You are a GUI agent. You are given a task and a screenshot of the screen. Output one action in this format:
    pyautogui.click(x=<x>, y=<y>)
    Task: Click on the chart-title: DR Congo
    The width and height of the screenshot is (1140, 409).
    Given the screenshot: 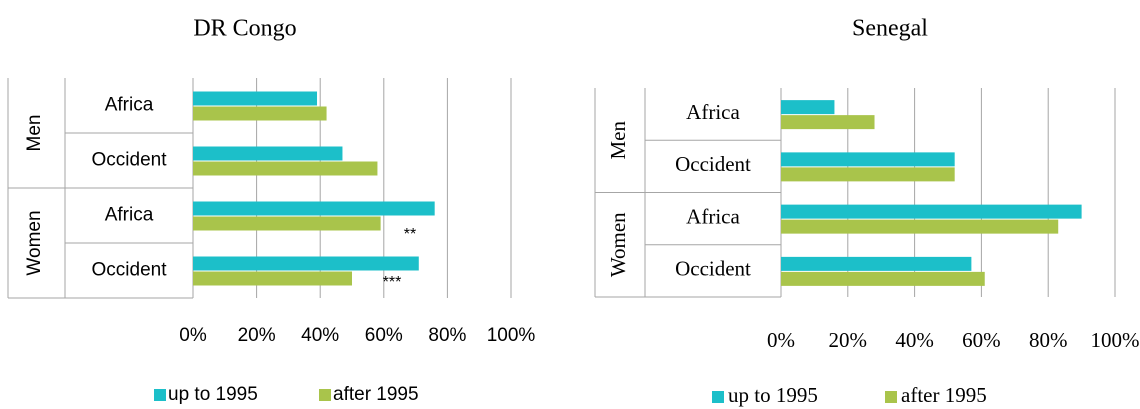 What is the action you would take?
    pyautogui.click(x=244, y=29)
    